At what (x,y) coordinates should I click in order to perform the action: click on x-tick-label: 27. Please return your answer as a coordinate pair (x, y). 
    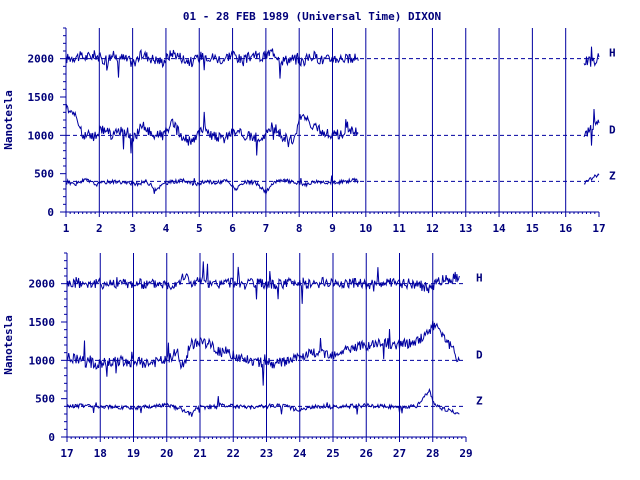
    Looking at the image, I should click on (399, 453).